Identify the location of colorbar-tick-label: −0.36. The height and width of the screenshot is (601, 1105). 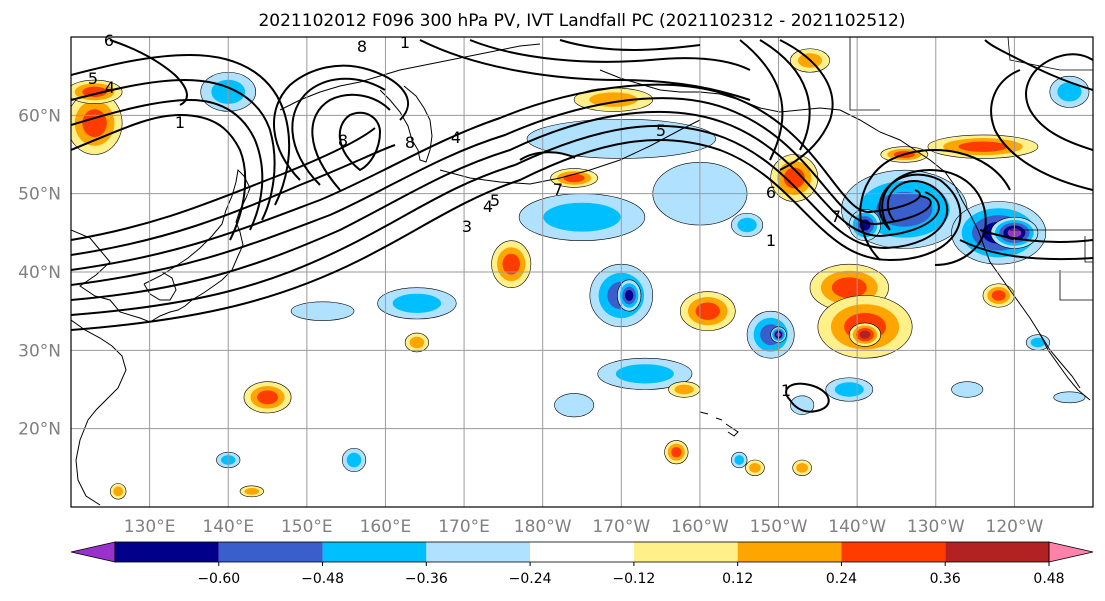
(426, 579).